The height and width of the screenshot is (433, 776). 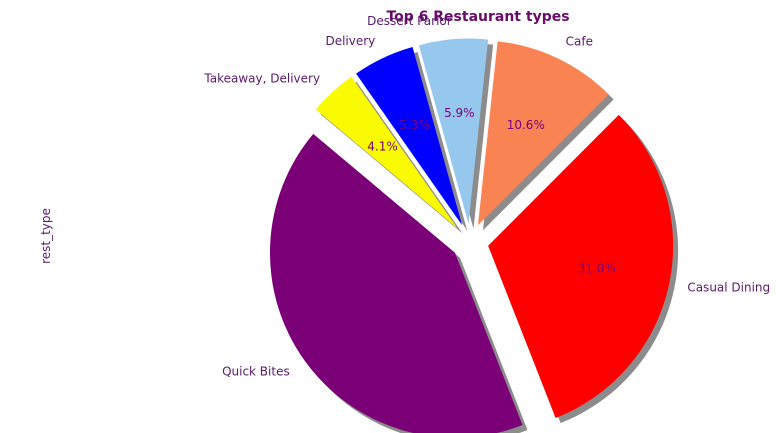 What do you see at coordinates (453, 131) in the screenshot?
I see `slice-dessert-parlor` at bounding box center [453, 131].